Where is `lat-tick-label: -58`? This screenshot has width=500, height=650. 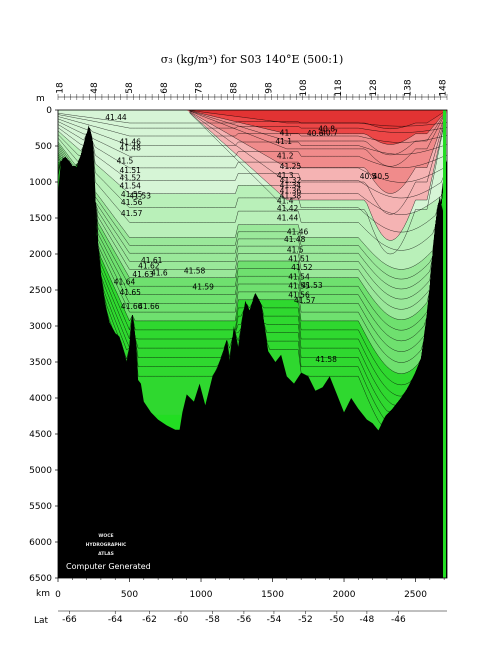 lat-tick-label: -58 is located at coordinates (212, 620).